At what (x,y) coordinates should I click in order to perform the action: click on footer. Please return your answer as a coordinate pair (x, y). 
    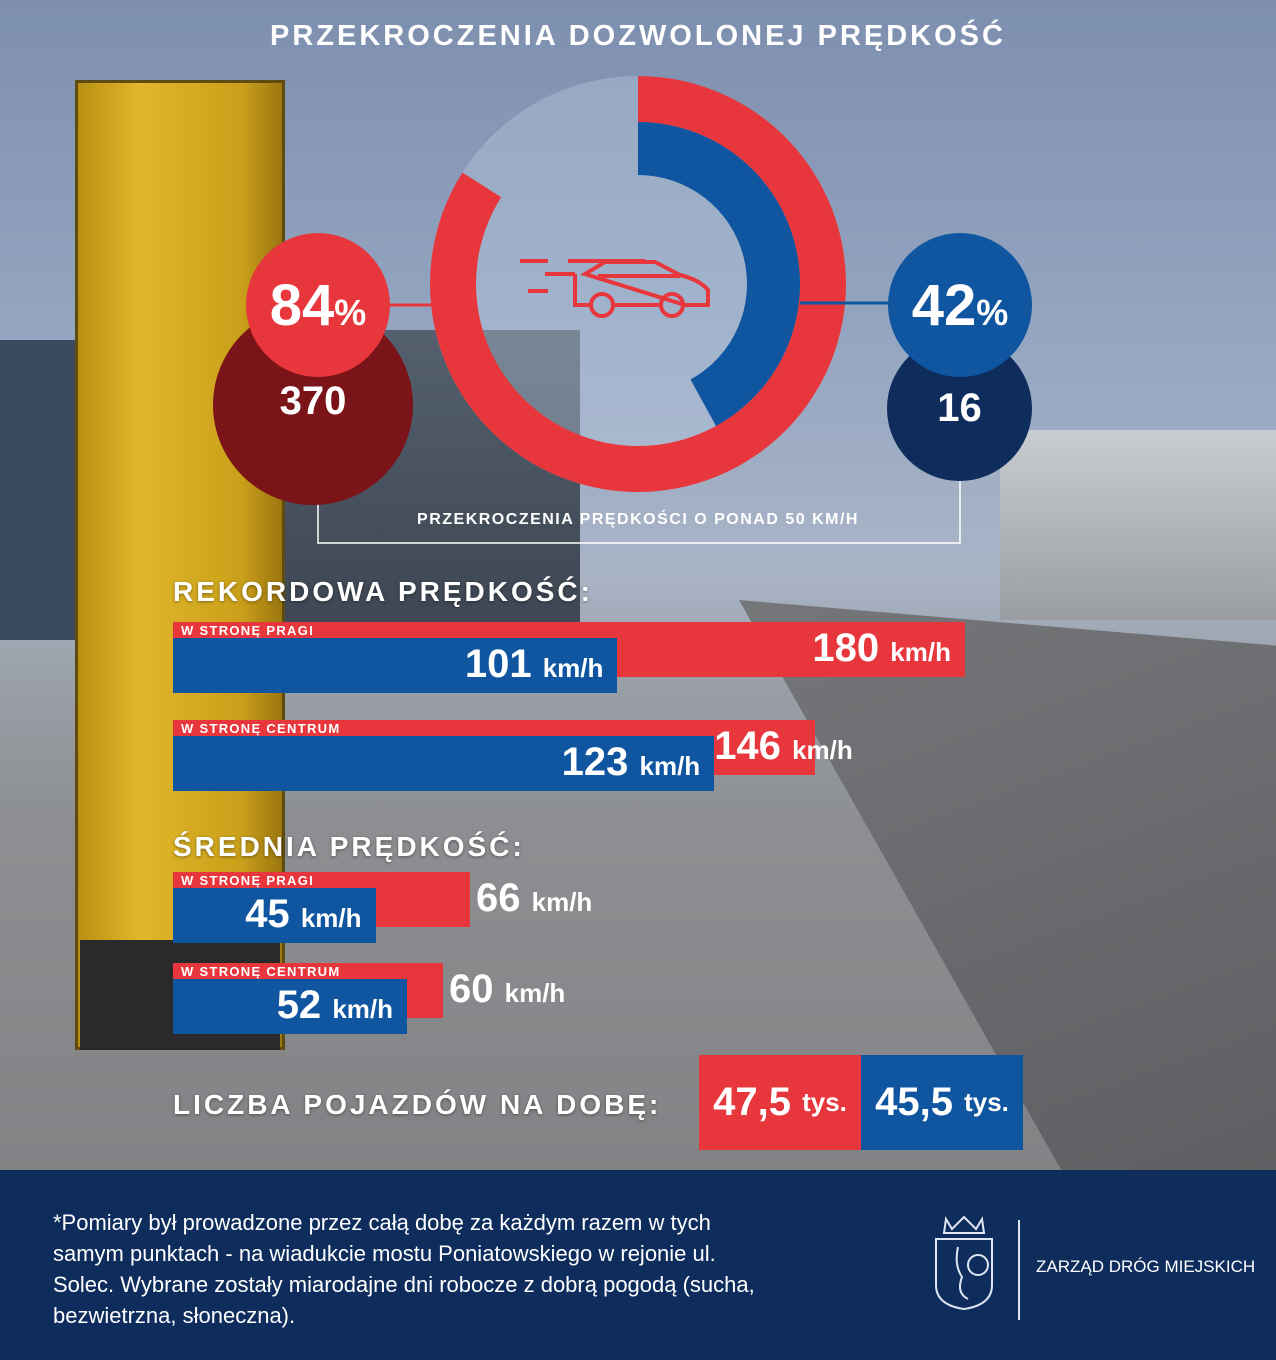
    Looking at the image, I should click on (638, 1265).